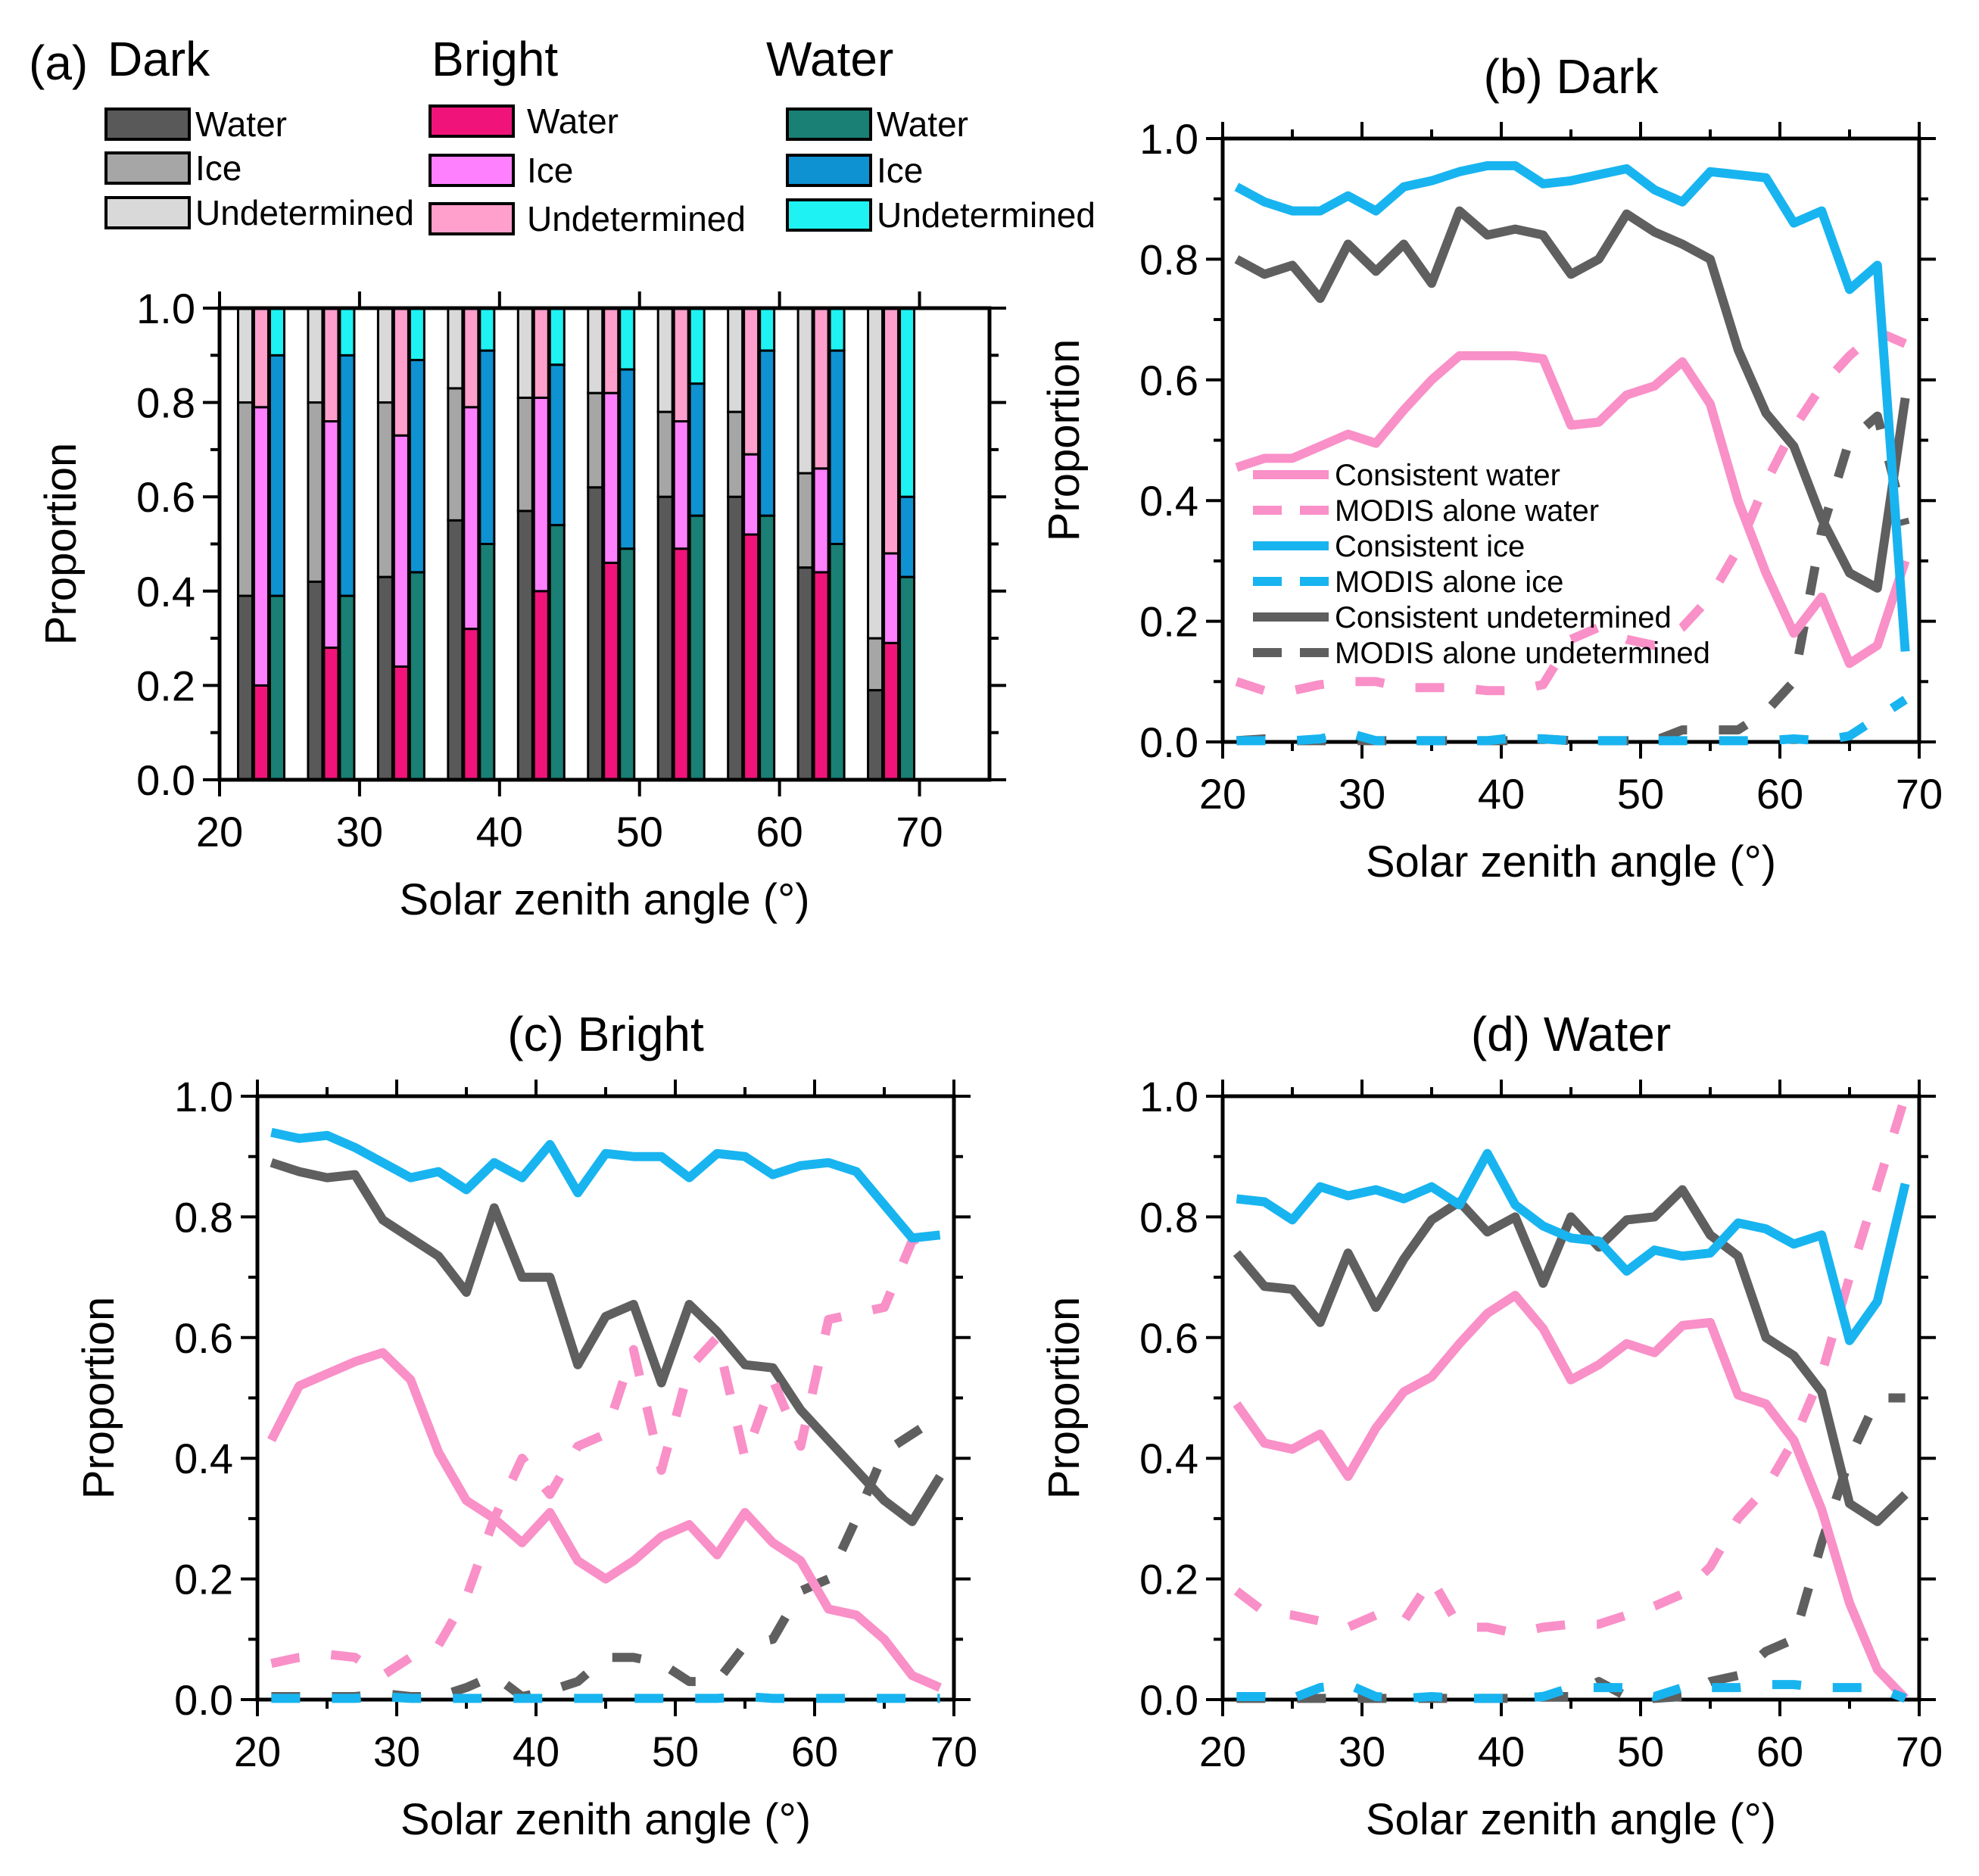 This screenshot has height=1876, width=1979. What do you see at coordinates (1168, 1096) in the screenshot?
I see `d-ytick-label: 1.0` at bounding box center [1168, 1096].